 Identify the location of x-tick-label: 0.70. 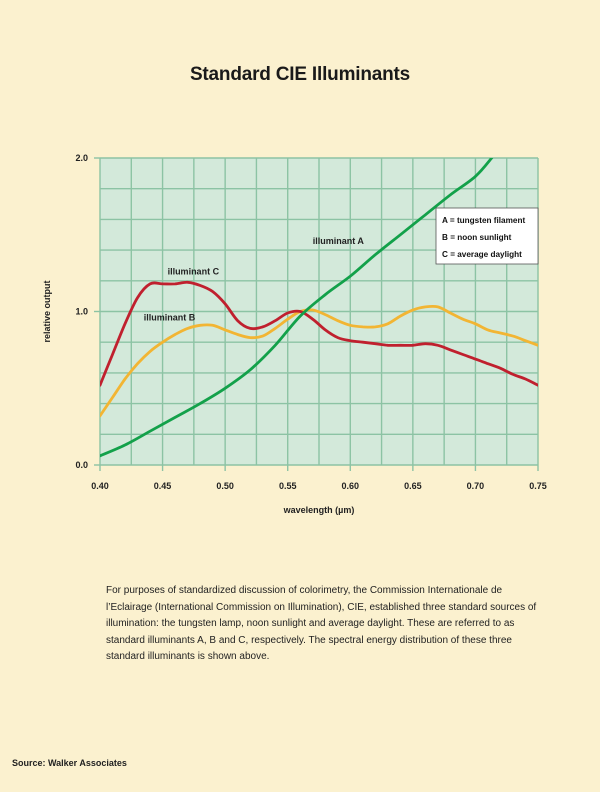
(476, 486).